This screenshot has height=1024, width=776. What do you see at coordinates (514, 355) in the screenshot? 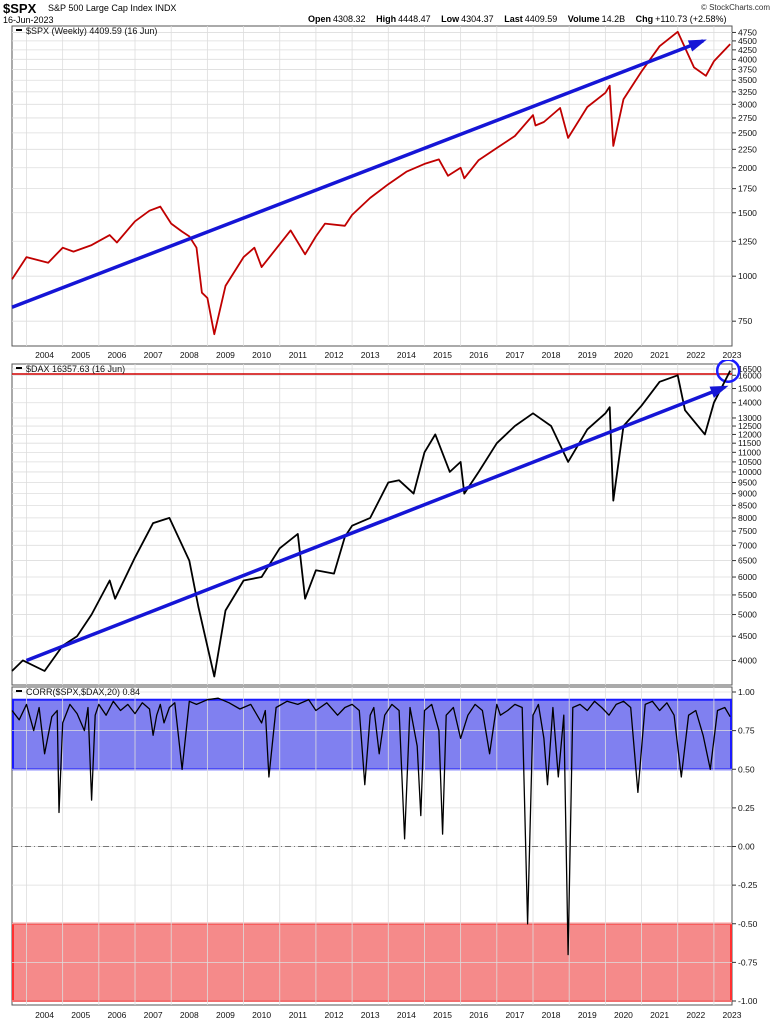
I see `x-tick-label: 2017` at bounding box center [514, 355].